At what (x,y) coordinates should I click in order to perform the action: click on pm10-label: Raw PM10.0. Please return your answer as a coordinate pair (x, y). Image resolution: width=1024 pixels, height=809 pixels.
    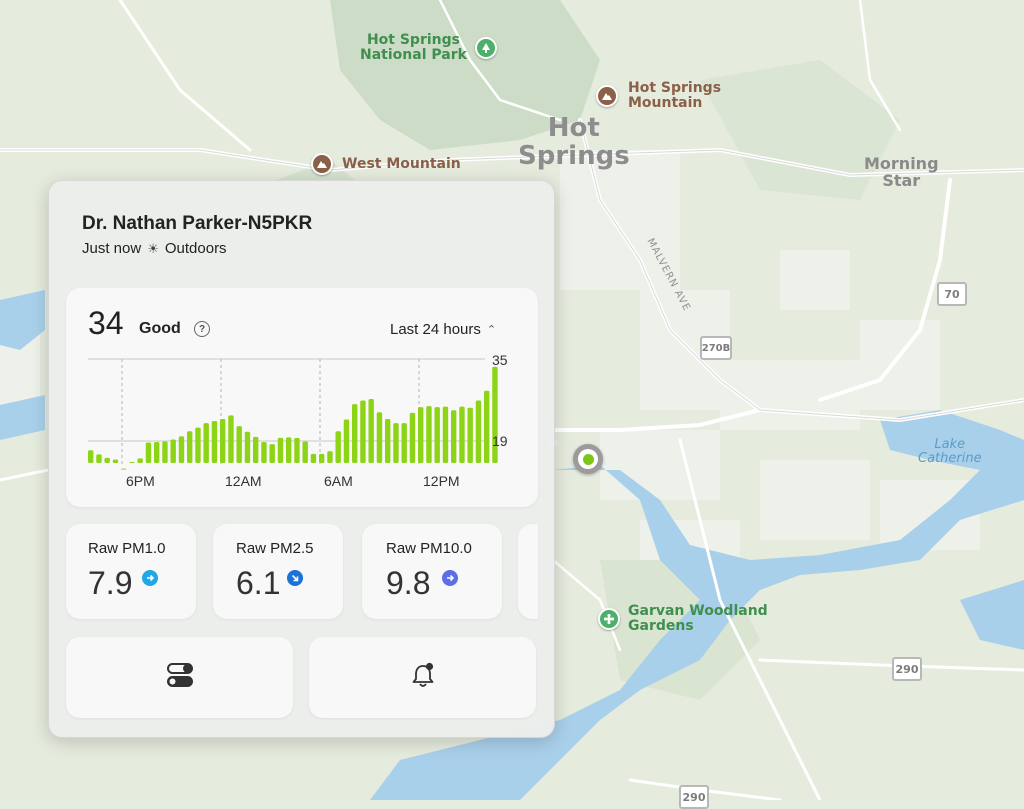
    Looking at the image, I should click on (429, 548).